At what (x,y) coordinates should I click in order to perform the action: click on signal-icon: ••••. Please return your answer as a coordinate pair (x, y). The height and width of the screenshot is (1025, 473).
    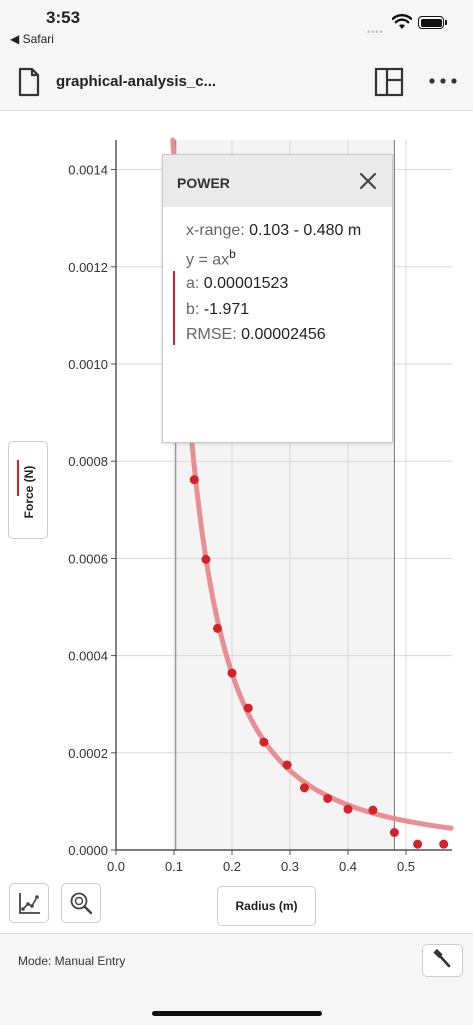
    Looking at the image, I should click on (375, 32).